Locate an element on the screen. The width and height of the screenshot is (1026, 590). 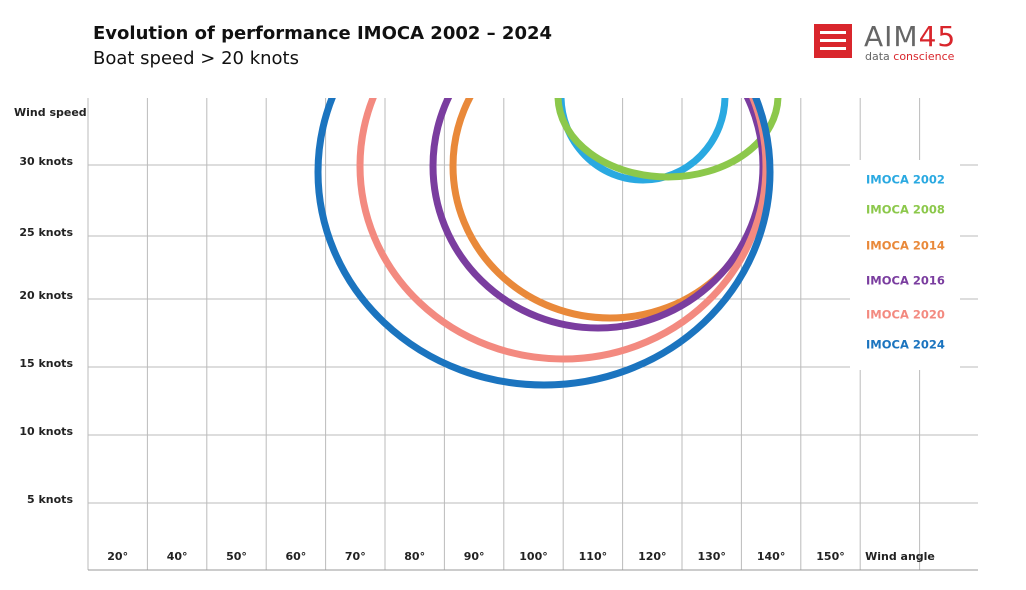
y-axis-title: Wind speed is located at coordinates (50, 112).